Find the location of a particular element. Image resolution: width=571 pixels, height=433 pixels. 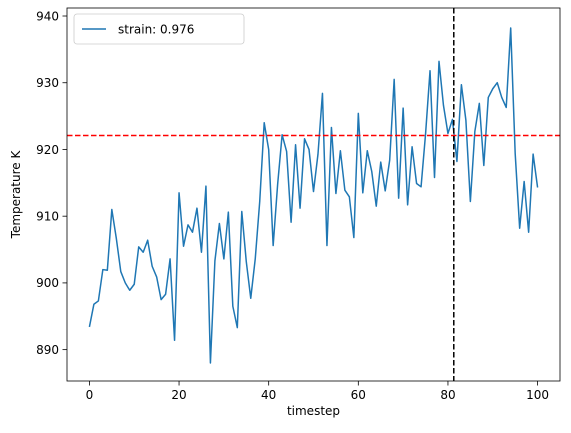

y-tick-label: 910 is located at coordinates (47, 216).